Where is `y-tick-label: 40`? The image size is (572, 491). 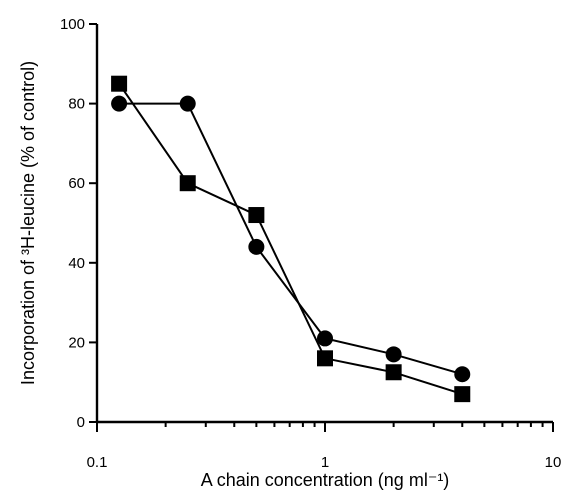
y-tick-label: 40 is located at coordinates (76, 263).